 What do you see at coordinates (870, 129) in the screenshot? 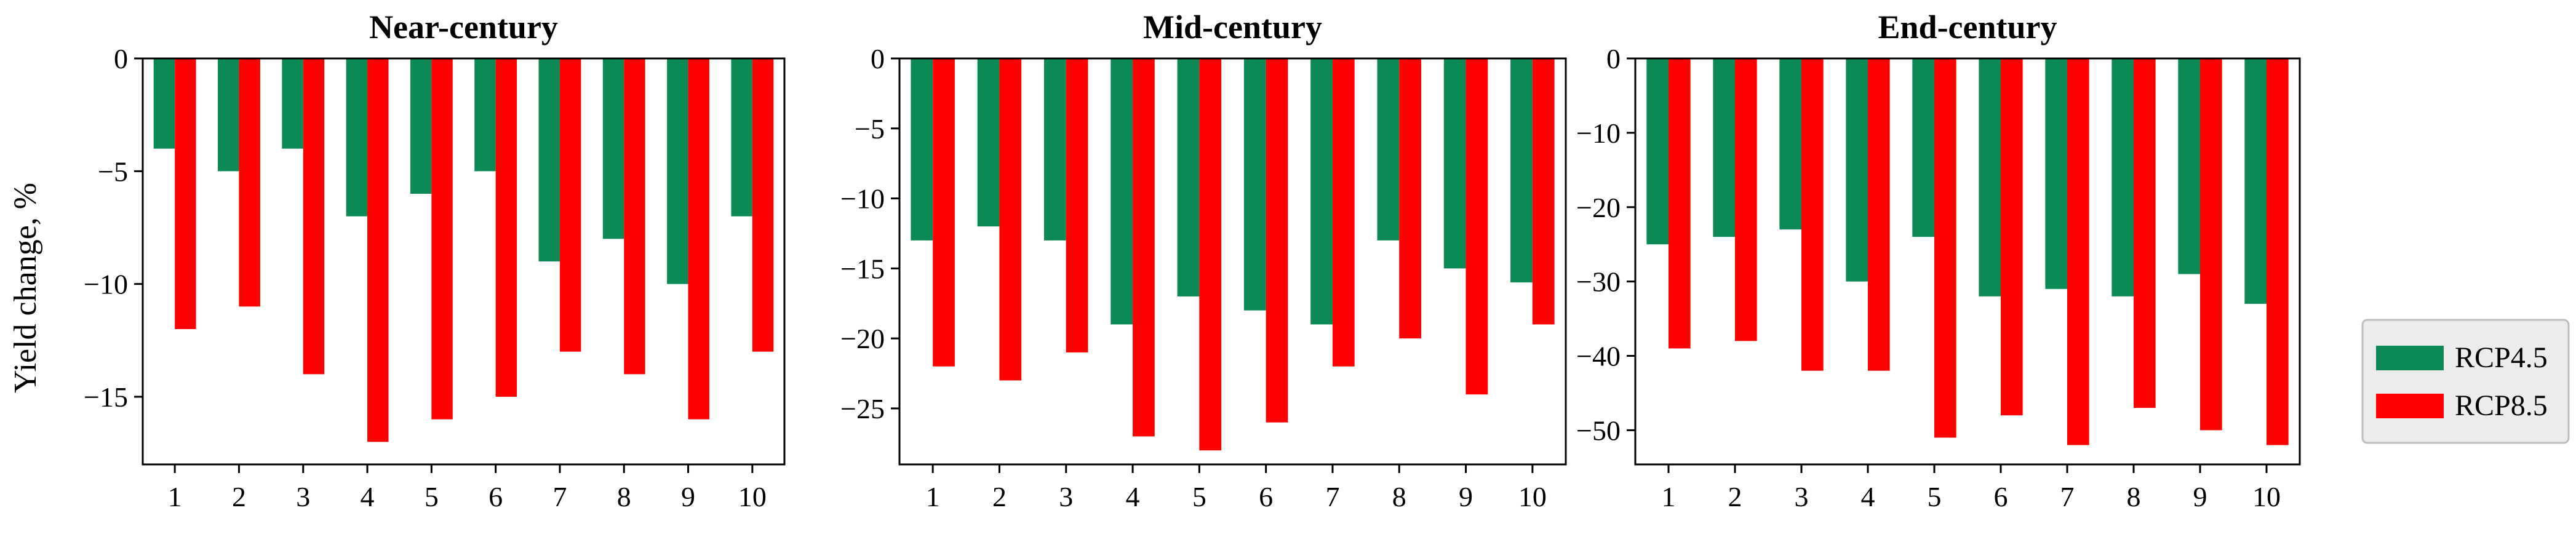
I see `y-tick-label: −5` at bounding box center [870, 129].